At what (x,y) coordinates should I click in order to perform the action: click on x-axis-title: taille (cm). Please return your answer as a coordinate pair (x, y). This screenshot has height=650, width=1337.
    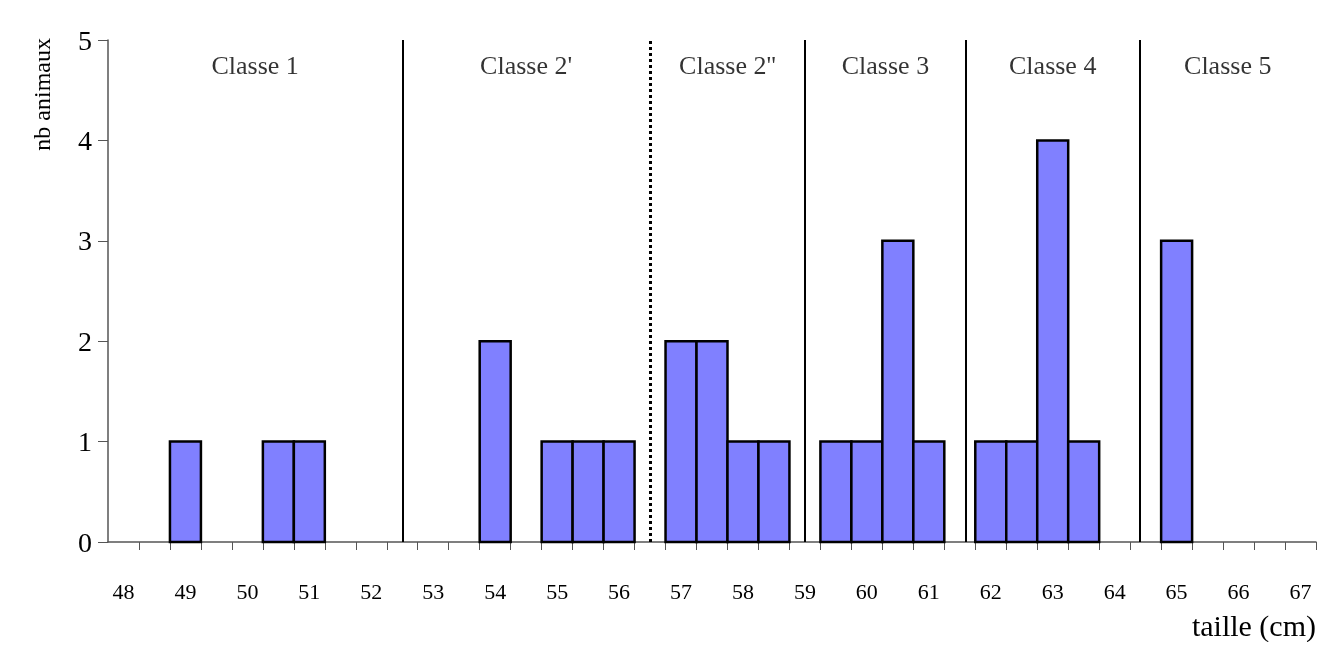
    Looking at the image, I should click on (1253, 625).